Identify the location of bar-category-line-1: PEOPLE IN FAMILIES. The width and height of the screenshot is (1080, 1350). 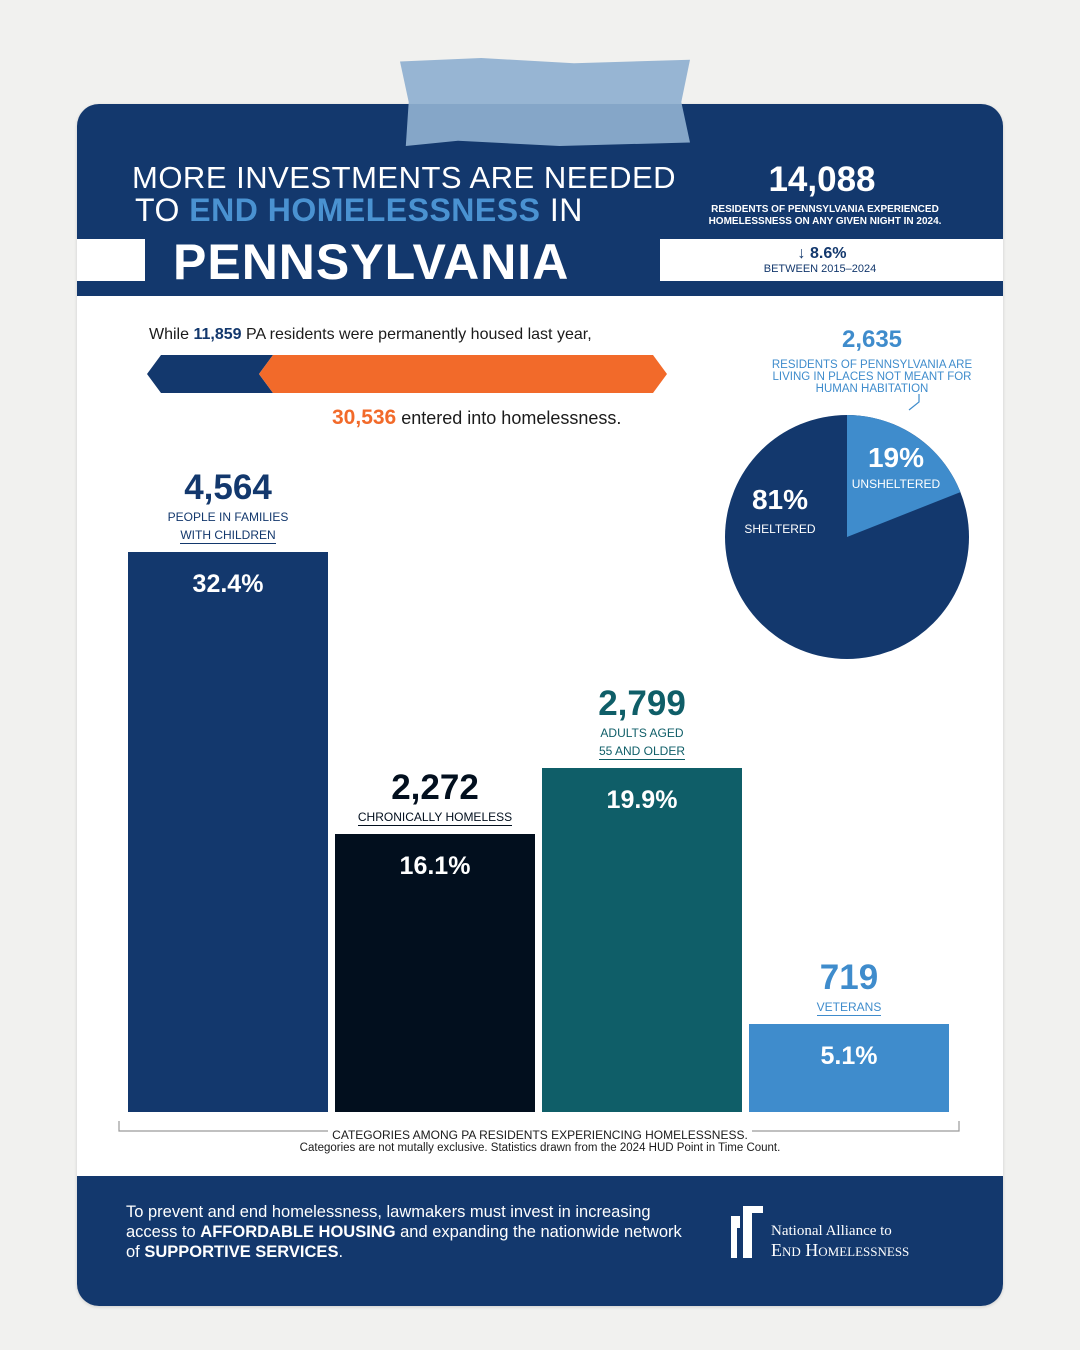
(228, 517).